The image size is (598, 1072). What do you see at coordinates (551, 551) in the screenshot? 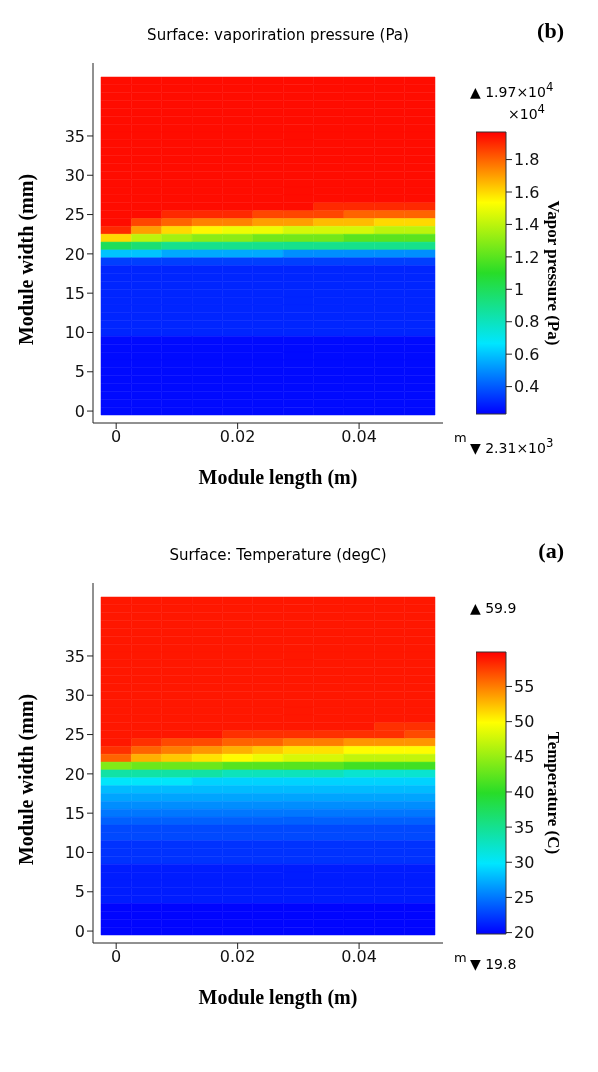
I see `text: (a)` at bounding box center [551, 551].